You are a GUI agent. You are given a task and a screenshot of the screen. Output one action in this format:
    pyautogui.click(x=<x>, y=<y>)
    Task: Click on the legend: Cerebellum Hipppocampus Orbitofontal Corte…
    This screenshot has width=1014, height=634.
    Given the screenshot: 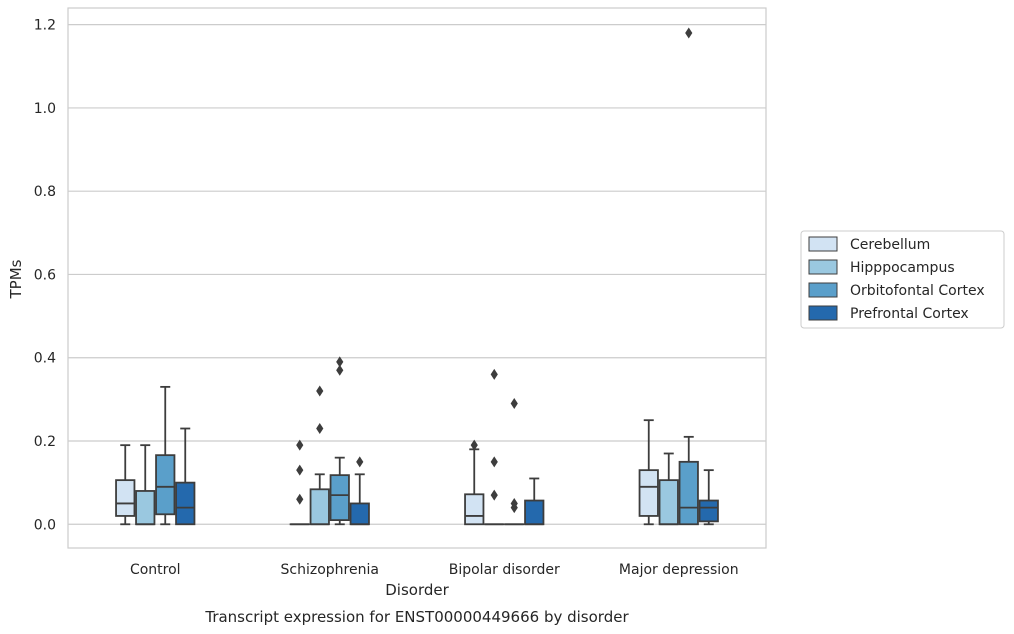 What is the action you would take?
    pyautogui.click(x=902, y=279)
    